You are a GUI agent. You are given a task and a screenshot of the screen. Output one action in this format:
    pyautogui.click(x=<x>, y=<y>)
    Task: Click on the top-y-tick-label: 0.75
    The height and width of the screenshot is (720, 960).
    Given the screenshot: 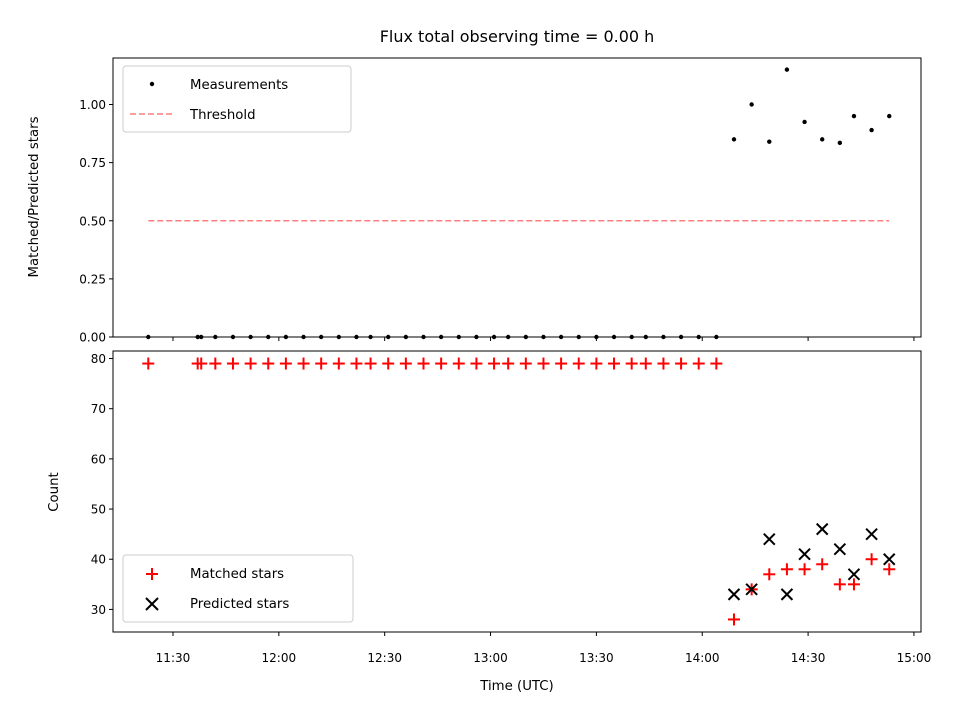 What is the action you would take?
    pyautogui.click(x=92, y=163)
    